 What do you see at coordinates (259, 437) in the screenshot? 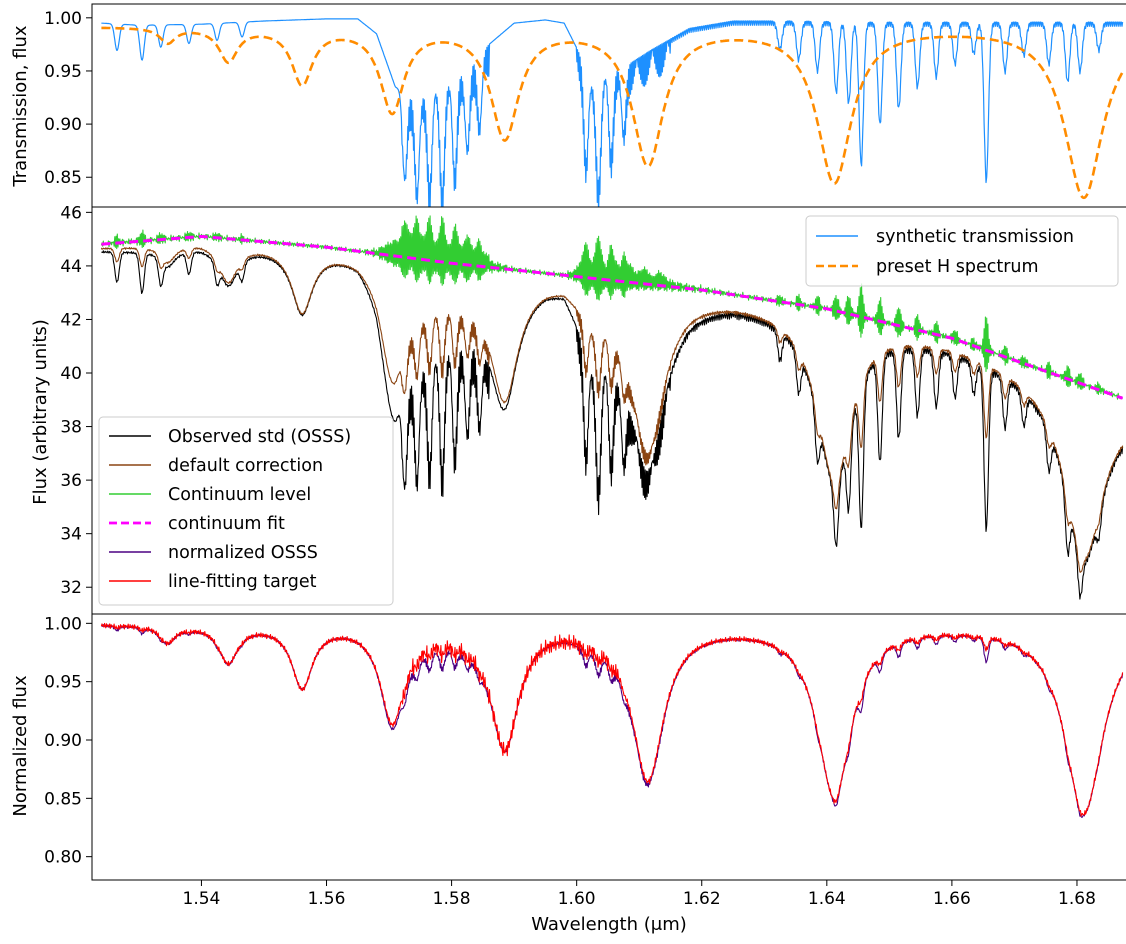
I see `legend-label-observed-std: Observed std (OSSS)` at bounding box center [259, 437].